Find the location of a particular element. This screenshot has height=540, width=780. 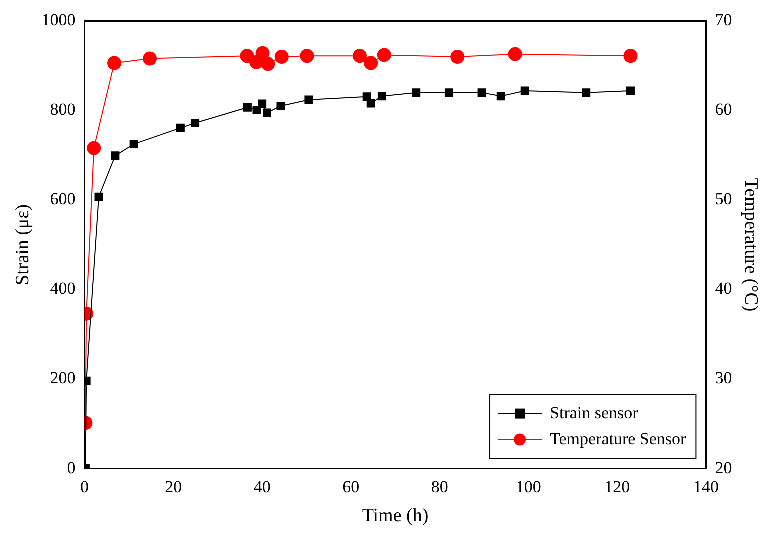

x-tick-label: 20 is located at coordinates (173, 486).